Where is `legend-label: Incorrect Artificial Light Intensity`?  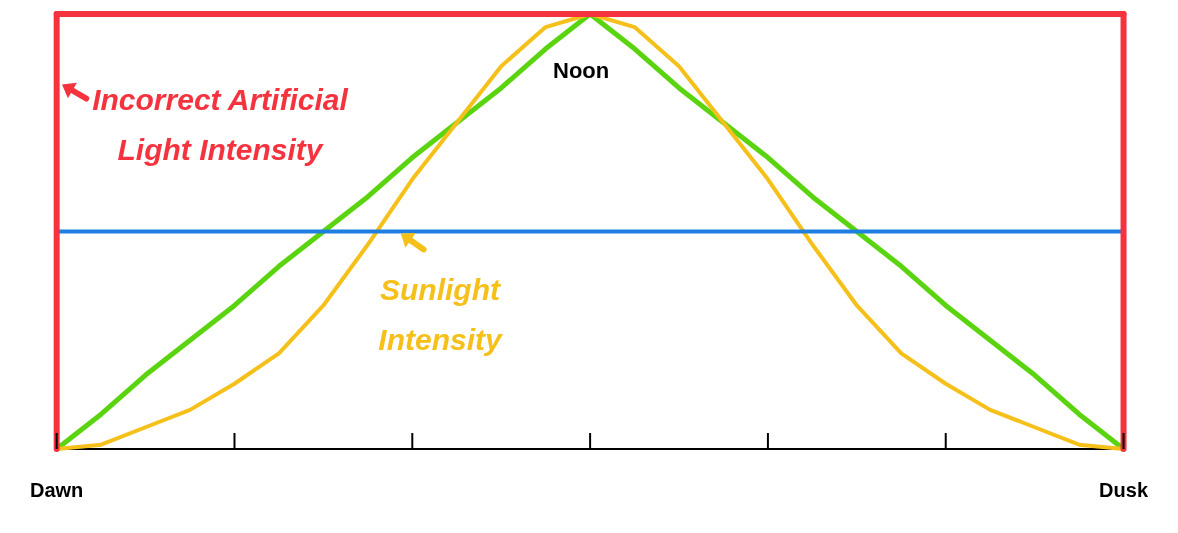 legend-label: Incorrect Artificial Light Intensity is located at coordinates (220, 125).